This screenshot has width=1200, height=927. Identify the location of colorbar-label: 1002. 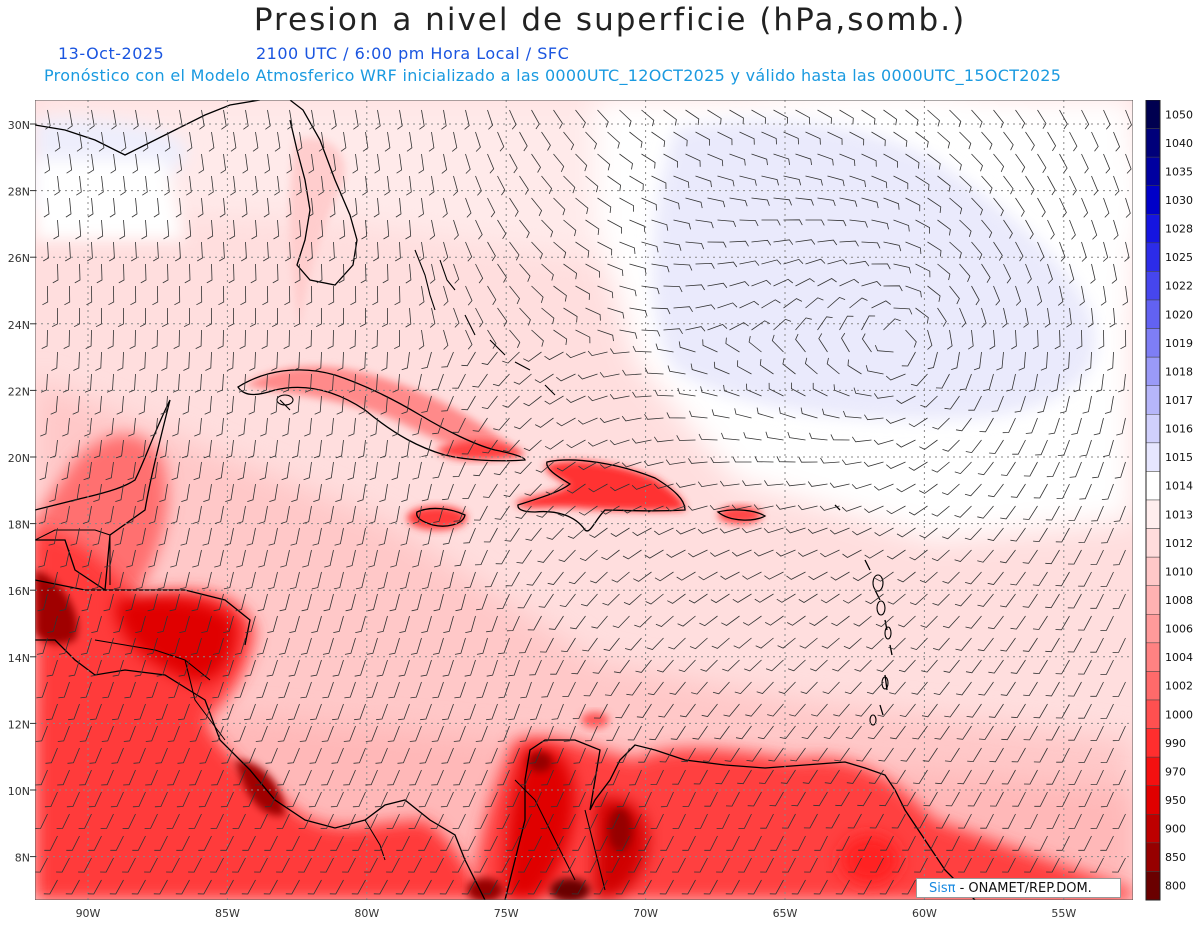
(1179, 686).